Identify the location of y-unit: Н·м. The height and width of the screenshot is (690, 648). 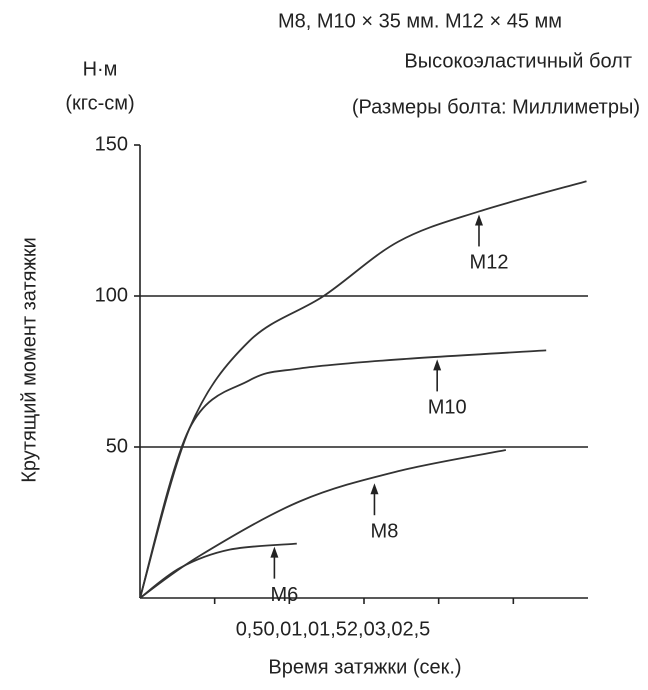
(100, 69).